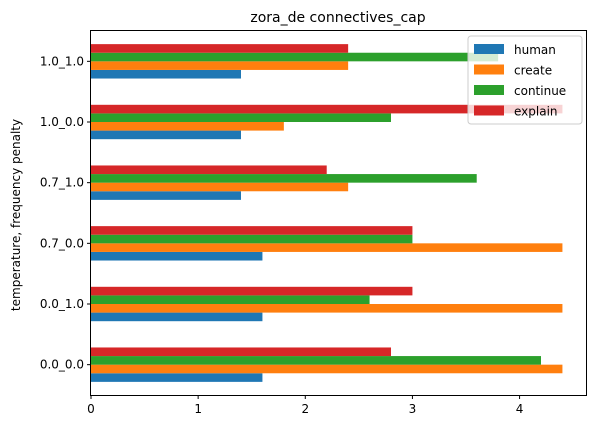 This screenshot has height=433, width=596. What do you see at coordinates (62, 243) in the screenshot?
I see `y-tick-label: 0.7_0.0` at bounding box center [62, 243].